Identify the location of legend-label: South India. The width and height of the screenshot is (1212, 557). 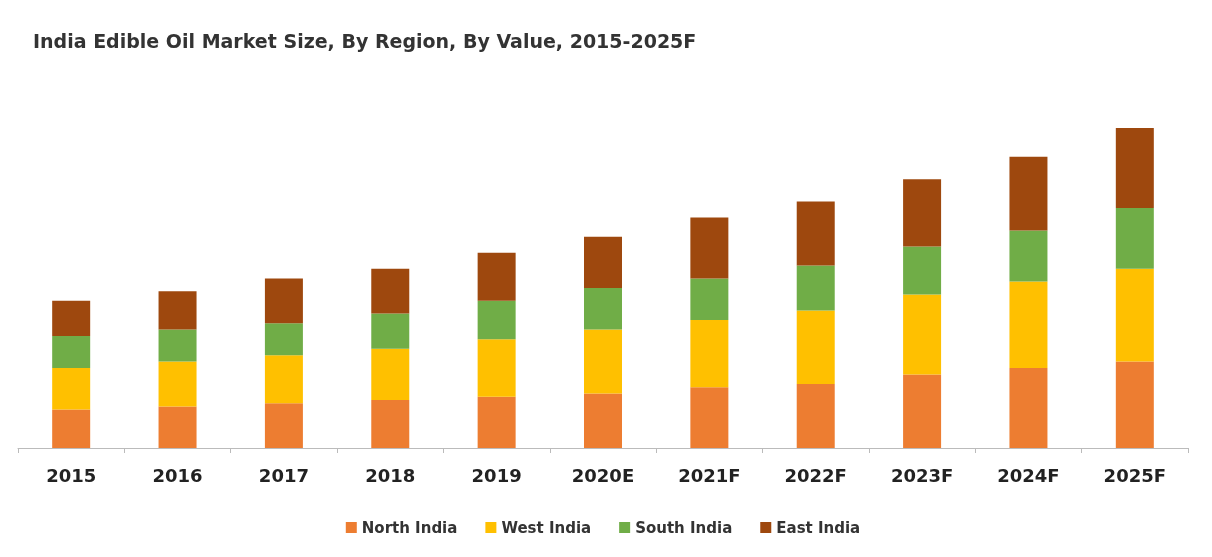
(684, 527).